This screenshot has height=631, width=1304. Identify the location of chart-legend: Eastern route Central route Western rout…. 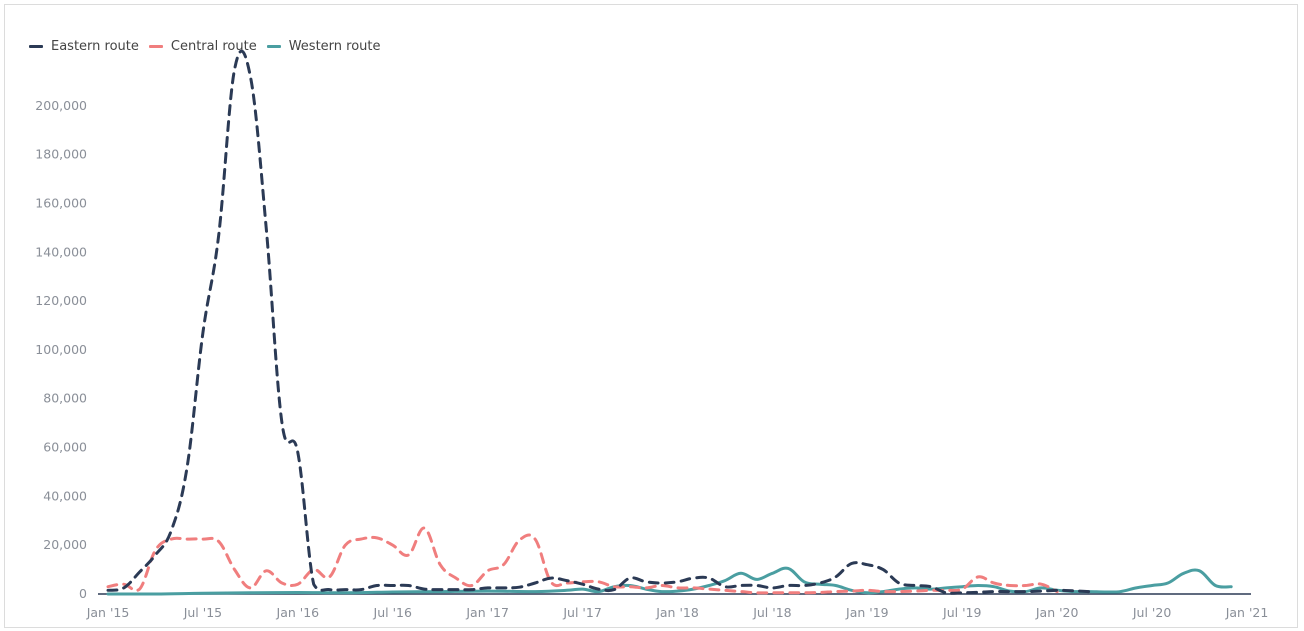
(210, 46).